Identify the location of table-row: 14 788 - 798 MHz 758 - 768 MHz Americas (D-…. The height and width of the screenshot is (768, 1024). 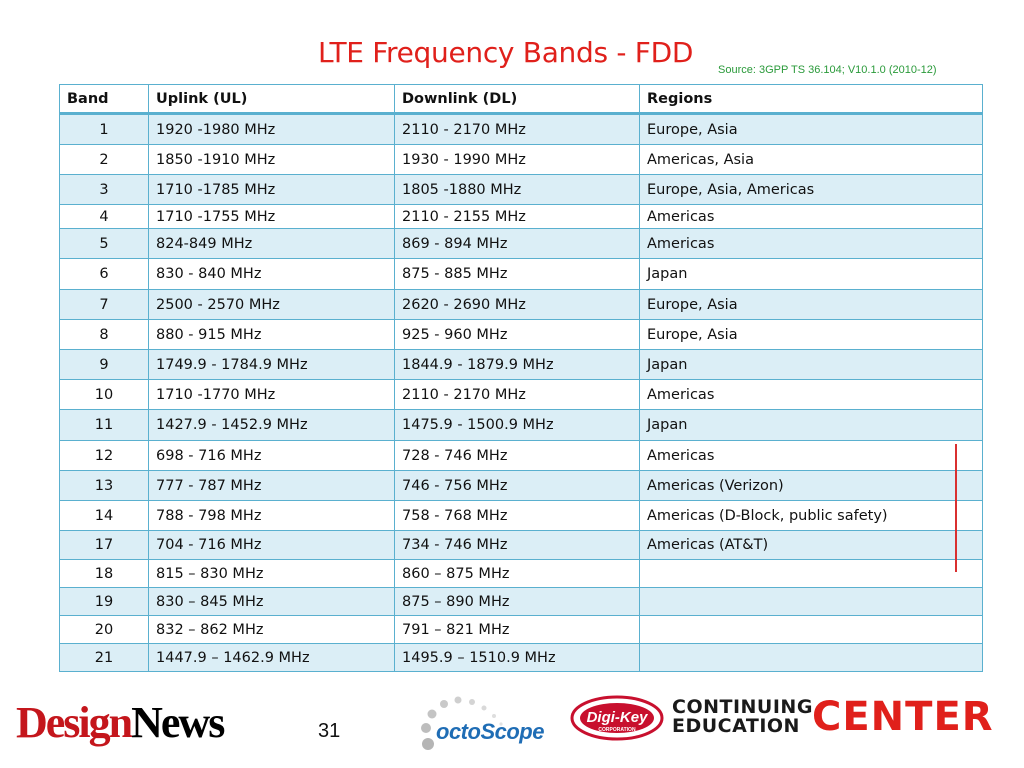
(521, 515).